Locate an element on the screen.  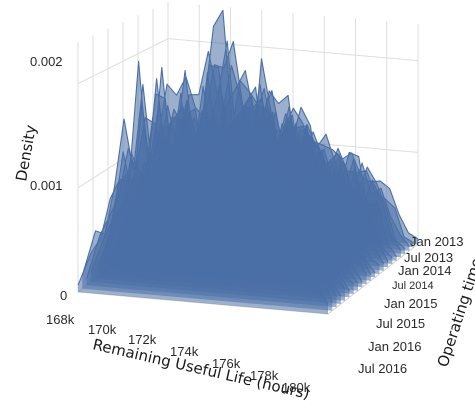
y-tick-label: Jul 2014 is located at coordinates (413, 286).